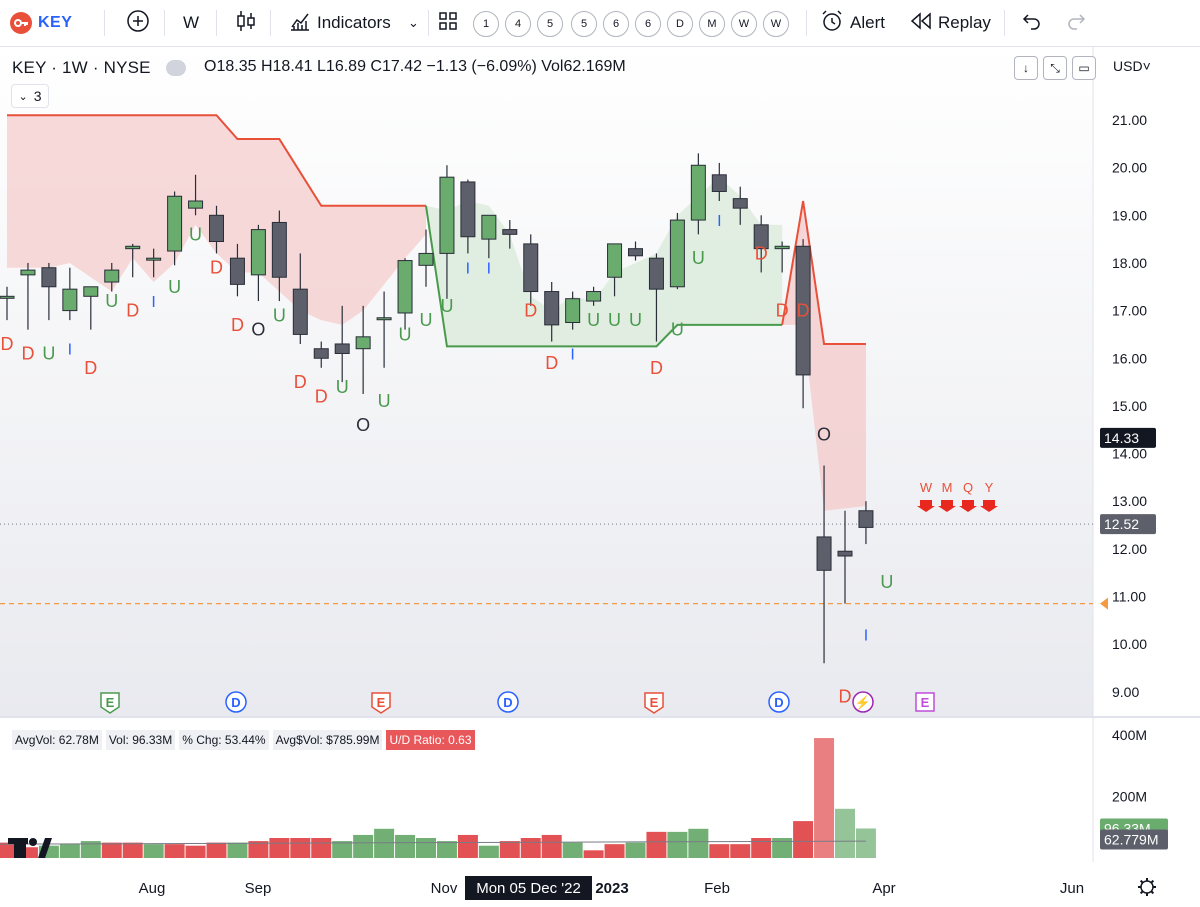 The height and width of the screenshot is (907, 1200). I want to click on undo-button, so click(1032, 23).